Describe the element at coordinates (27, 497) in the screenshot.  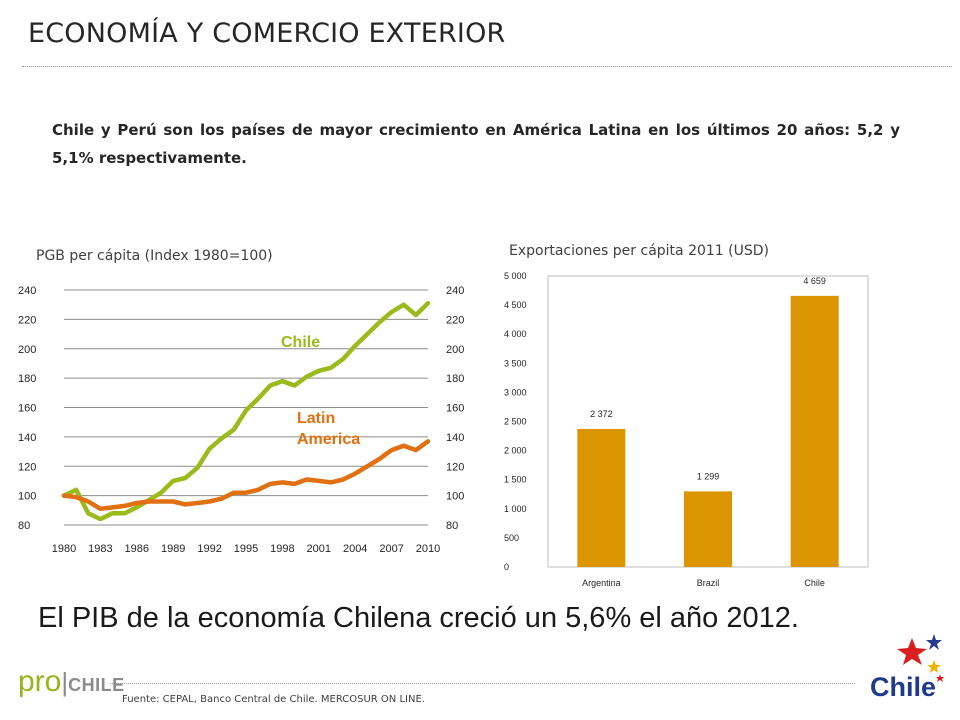
I see `y-tick-label-left: 100` at that location.